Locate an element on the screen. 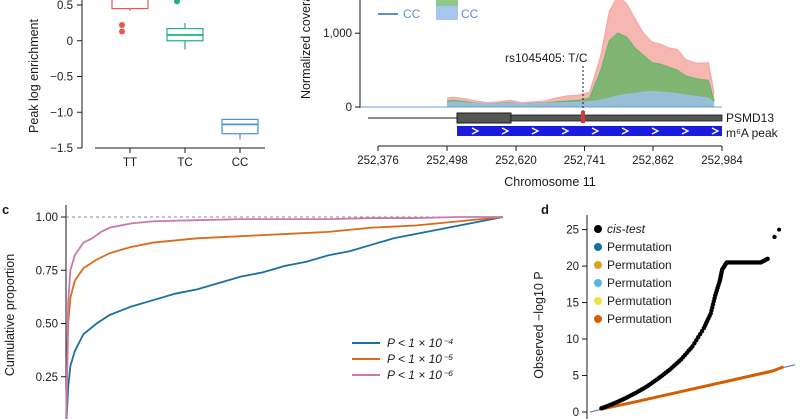 The height and width of the screenshot is (419, 800). panel-b-xlabel: Chromosome 11 is located at coordinates (550, 182).